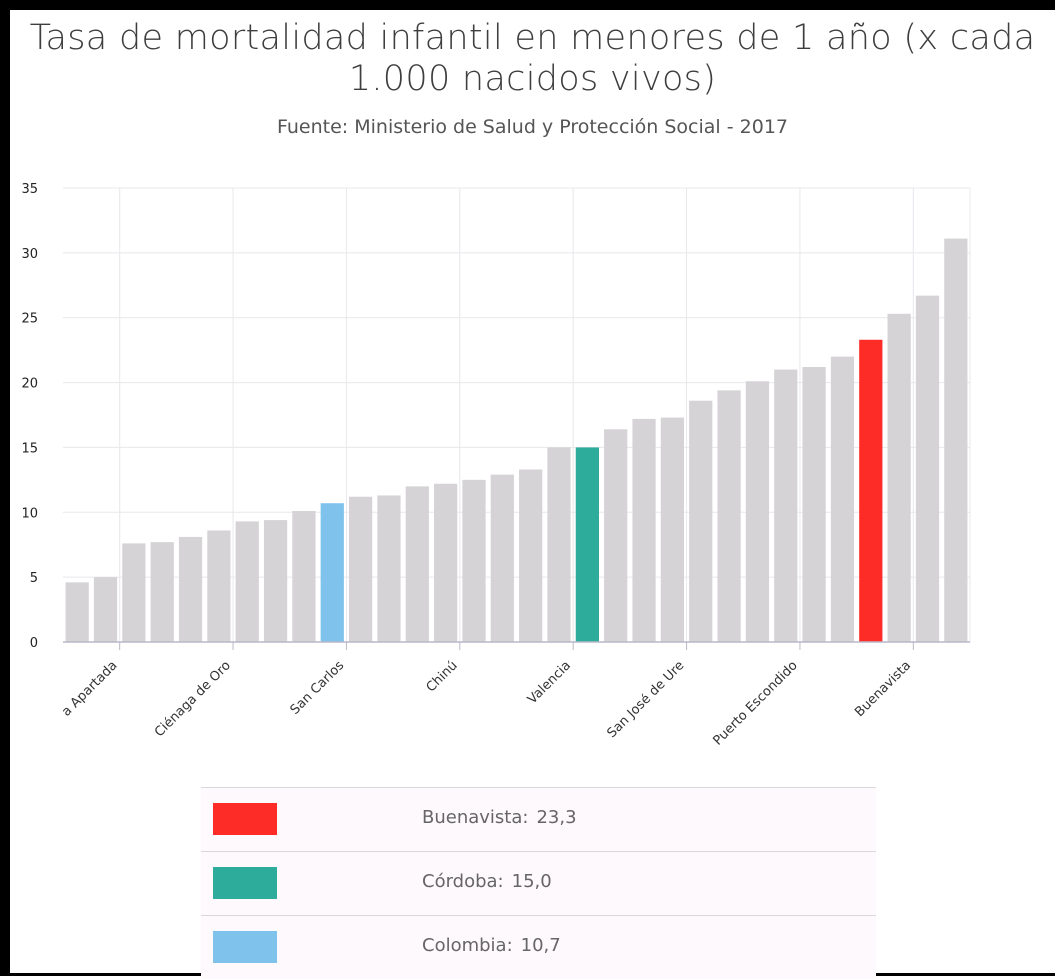 This screenshot has width=1055, height=979. I want to click on y-tick-label-30: 30, so click(29, 254).